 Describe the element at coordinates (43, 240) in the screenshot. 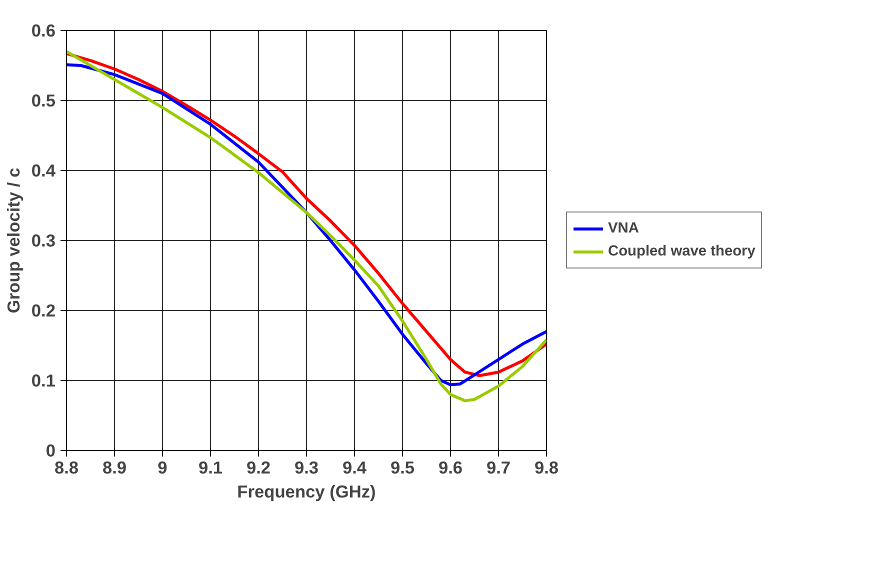

I see `y-tick-label: 0.3` at that location.